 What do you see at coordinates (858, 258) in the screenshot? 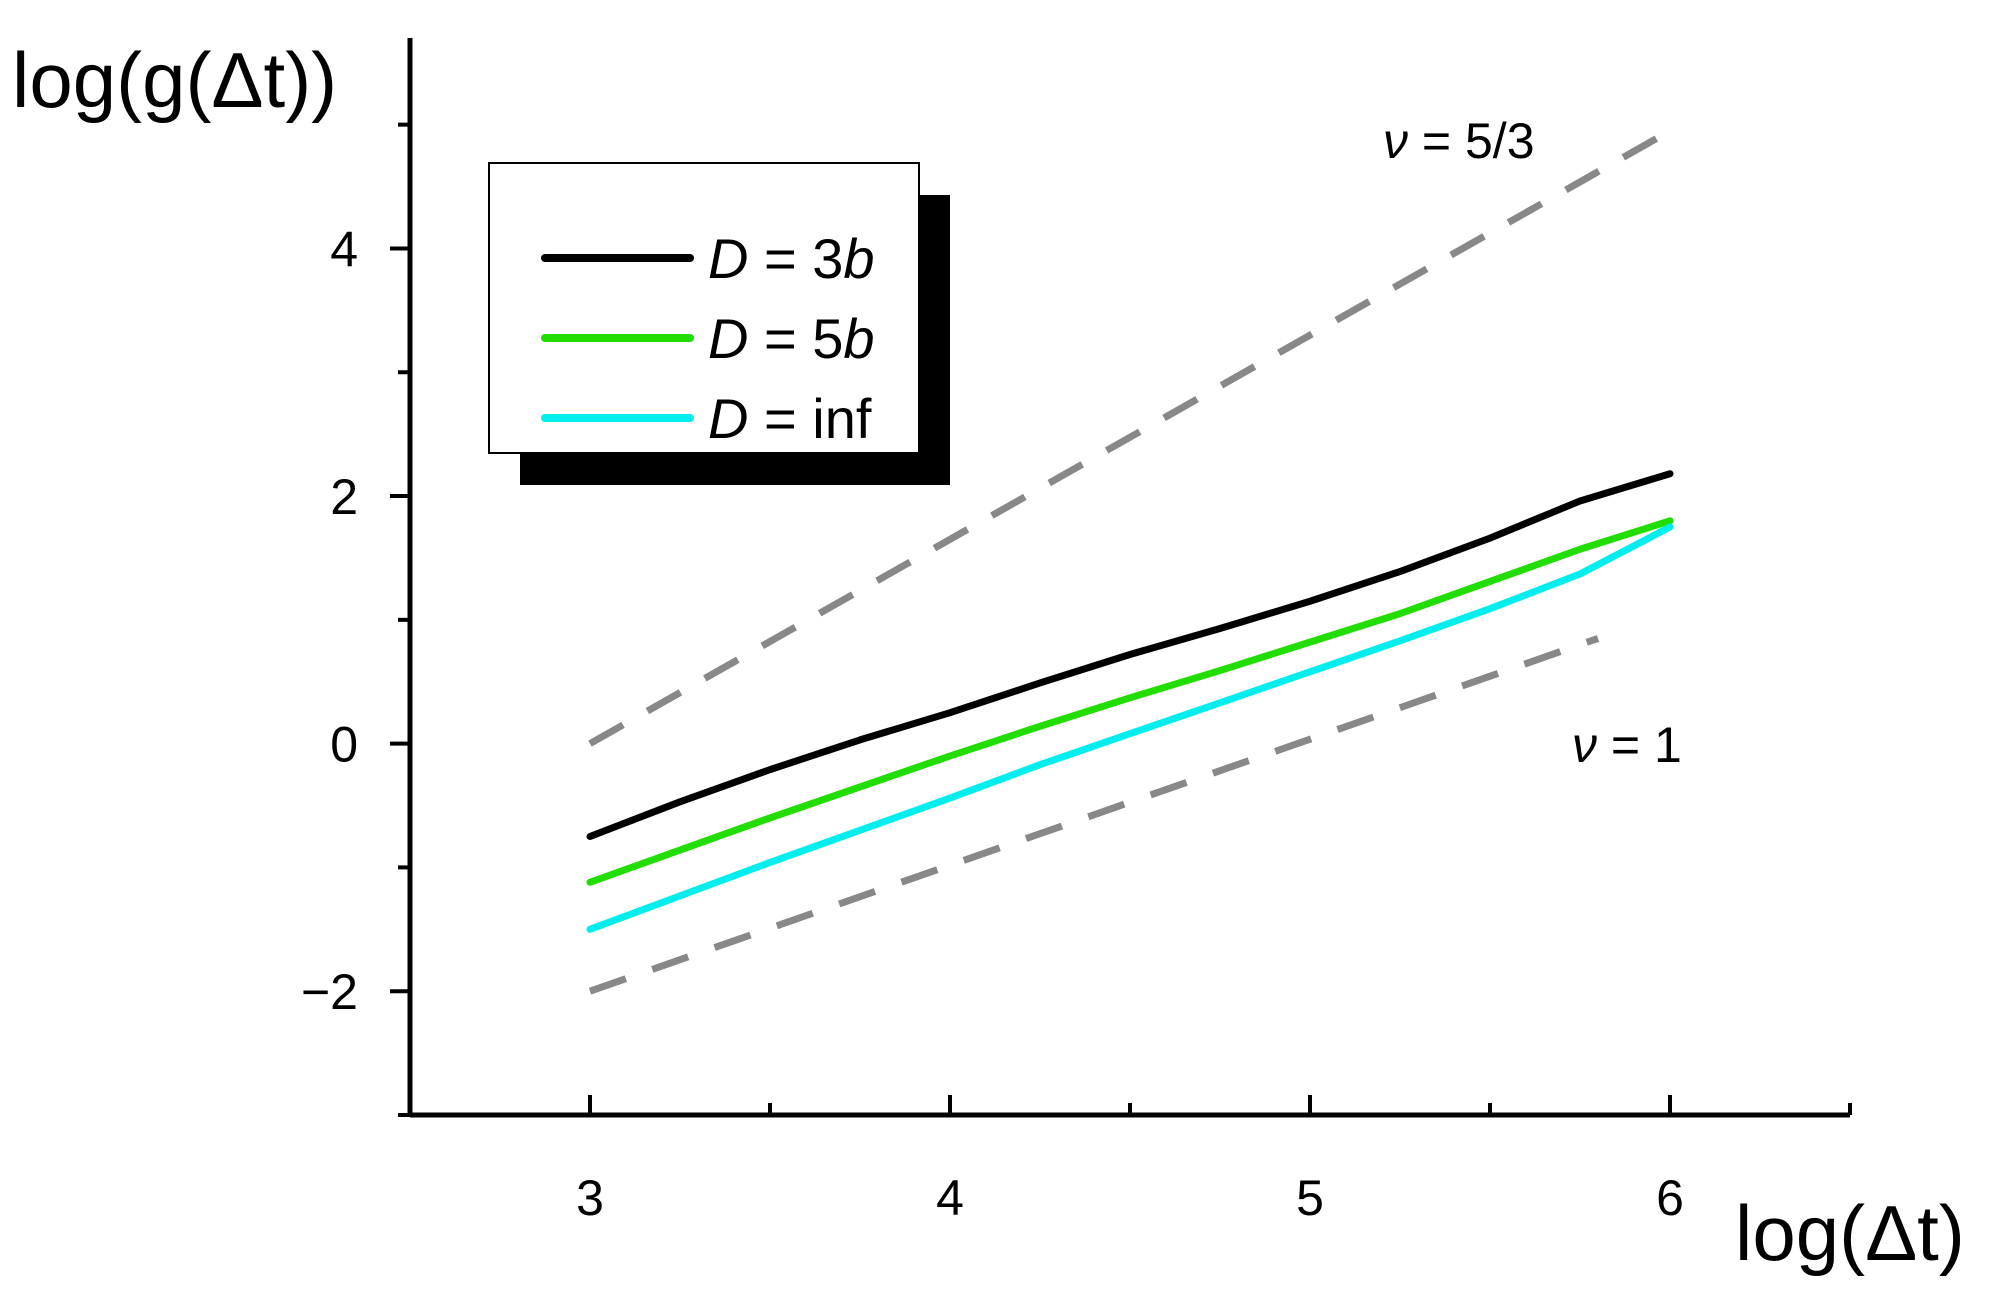
I see `legend-label-d3b-unit: b` at bounding box center [858, 258].